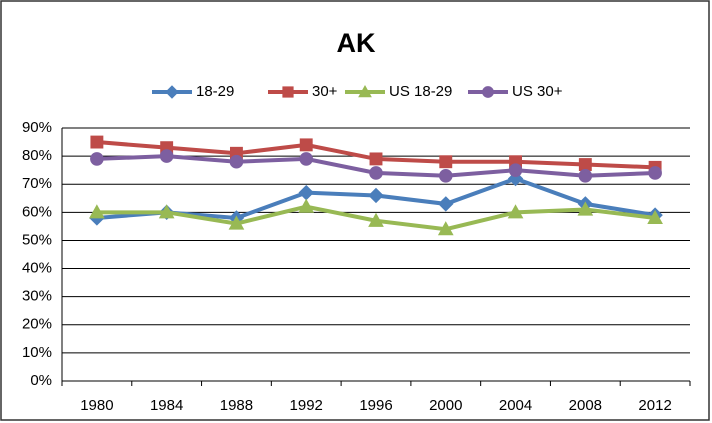  Describe the element at coordinates (585, 405) in the screenshot. I see `x-tick-label: 2008` at that location.